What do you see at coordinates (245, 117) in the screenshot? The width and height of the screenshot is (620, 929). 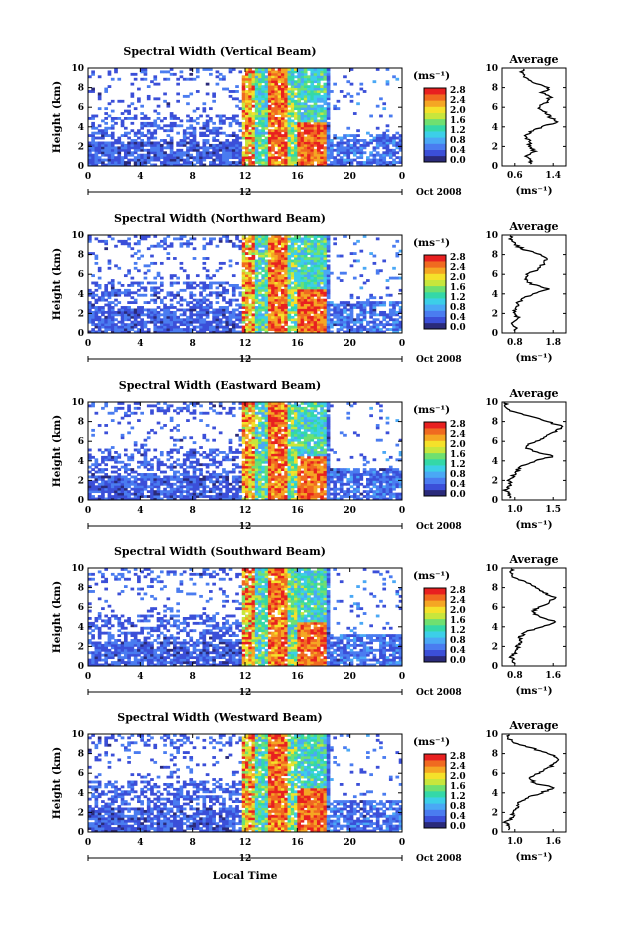 I see `heatmap-cells` at bounding box center [245, 117].